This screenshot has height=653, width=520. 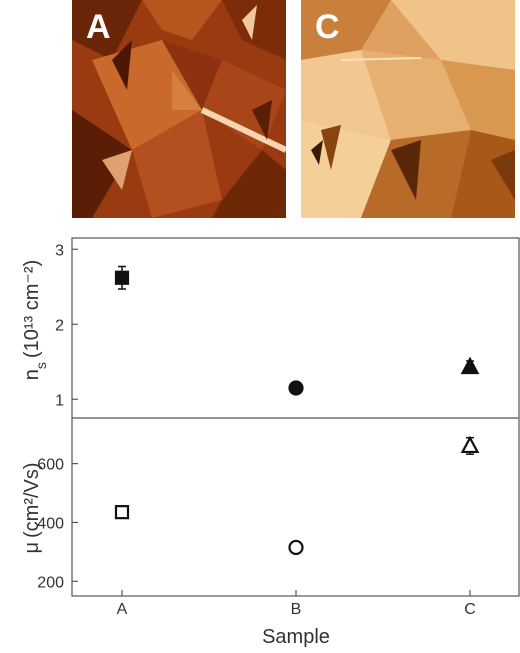 I want to click on bottom-ylabel: μ (cm²/Vs), so click(x=32, y=507).